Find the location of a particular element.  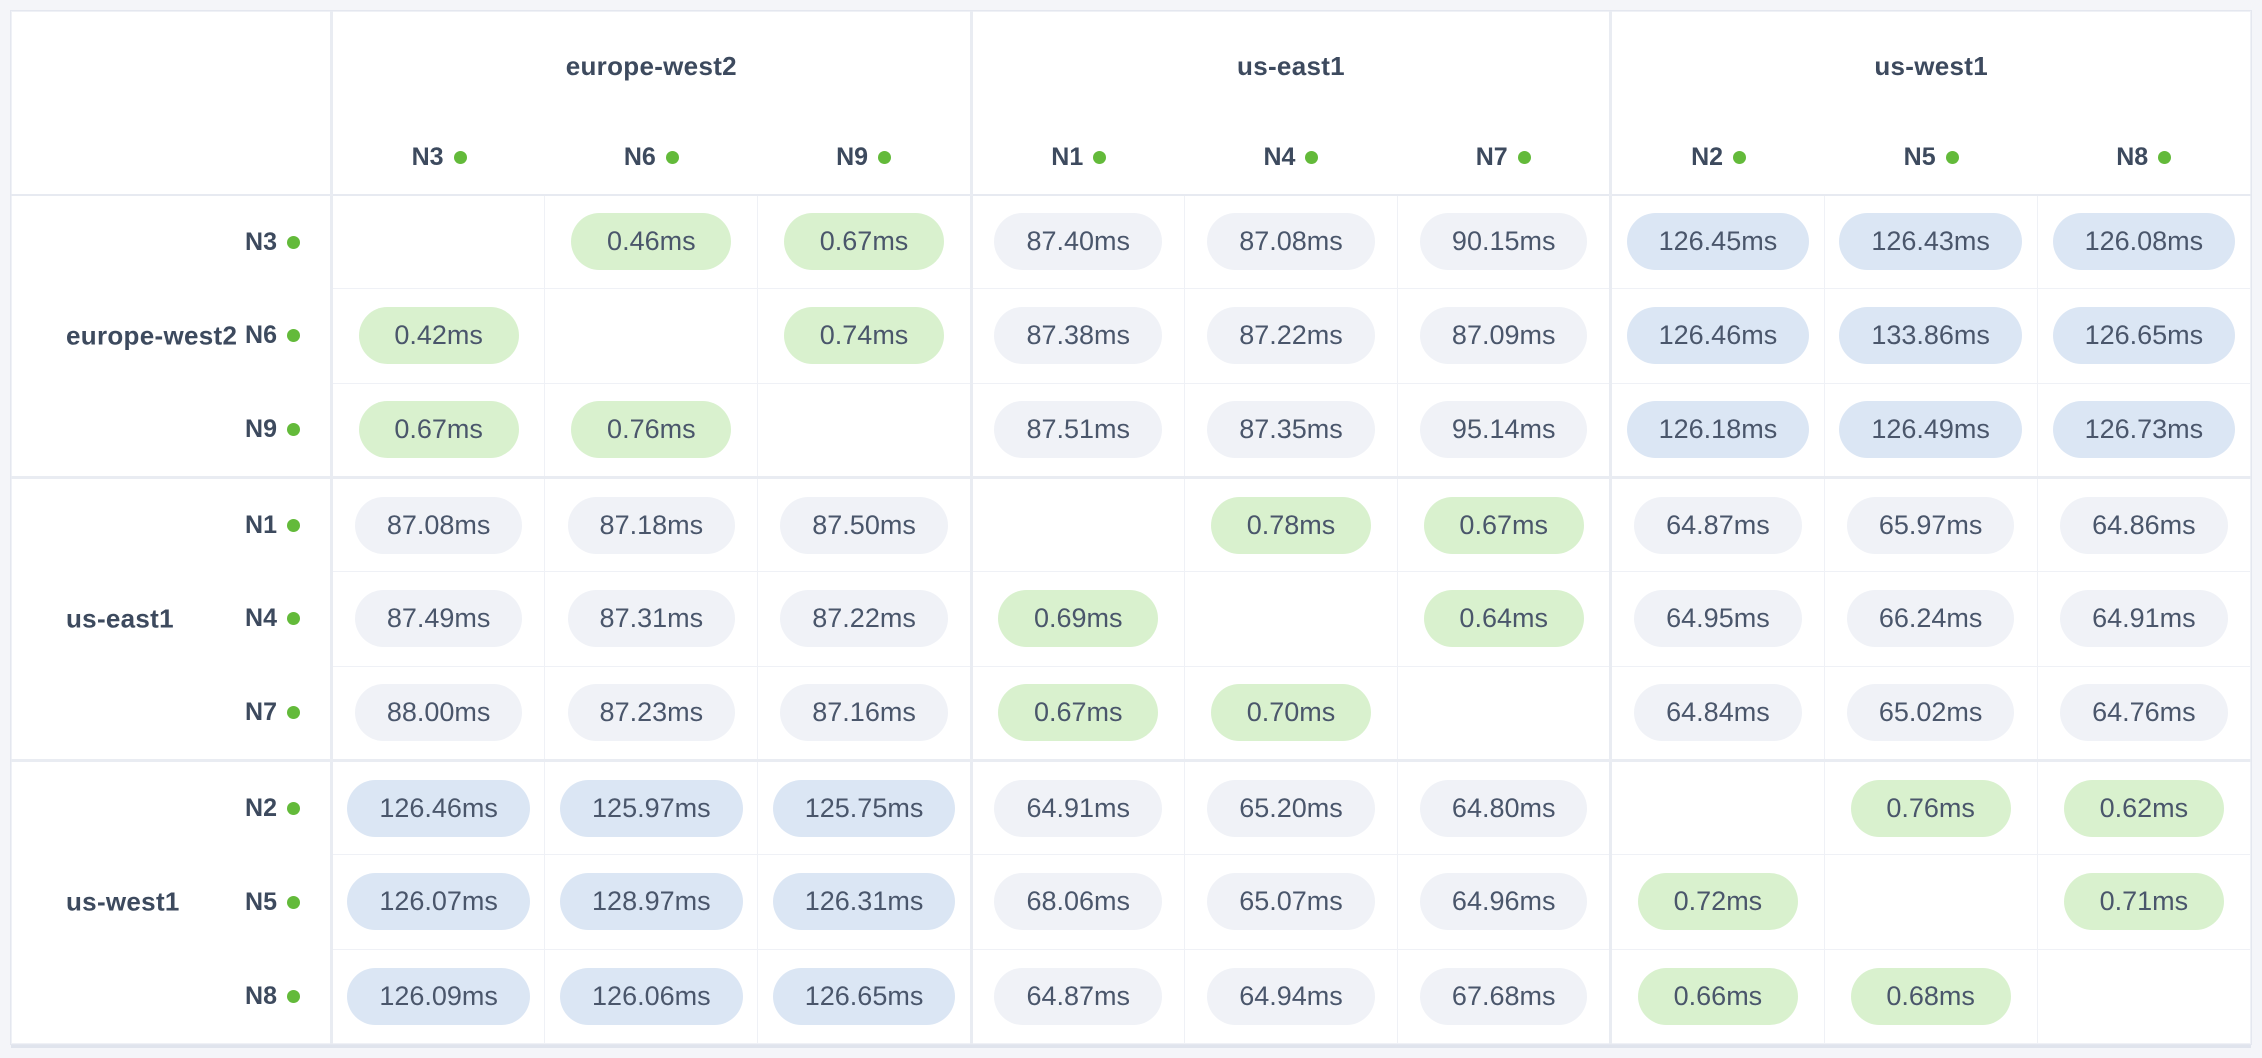

node-label: N5 is located at coordinates (272, 902).